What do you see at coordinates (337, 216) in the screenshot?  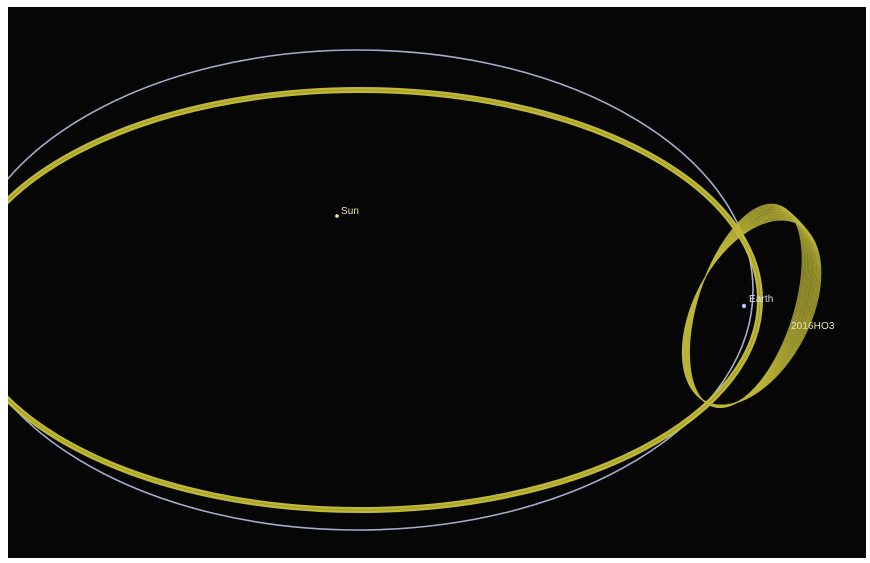 I see `sun-marker` at bounding box center [337, 216].